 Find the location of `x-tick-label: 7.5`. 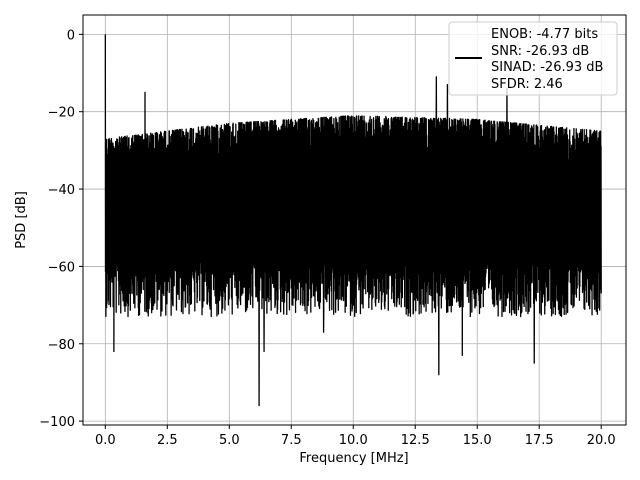

x-tick-label: 7.5 is located at coordinates (291, 440).